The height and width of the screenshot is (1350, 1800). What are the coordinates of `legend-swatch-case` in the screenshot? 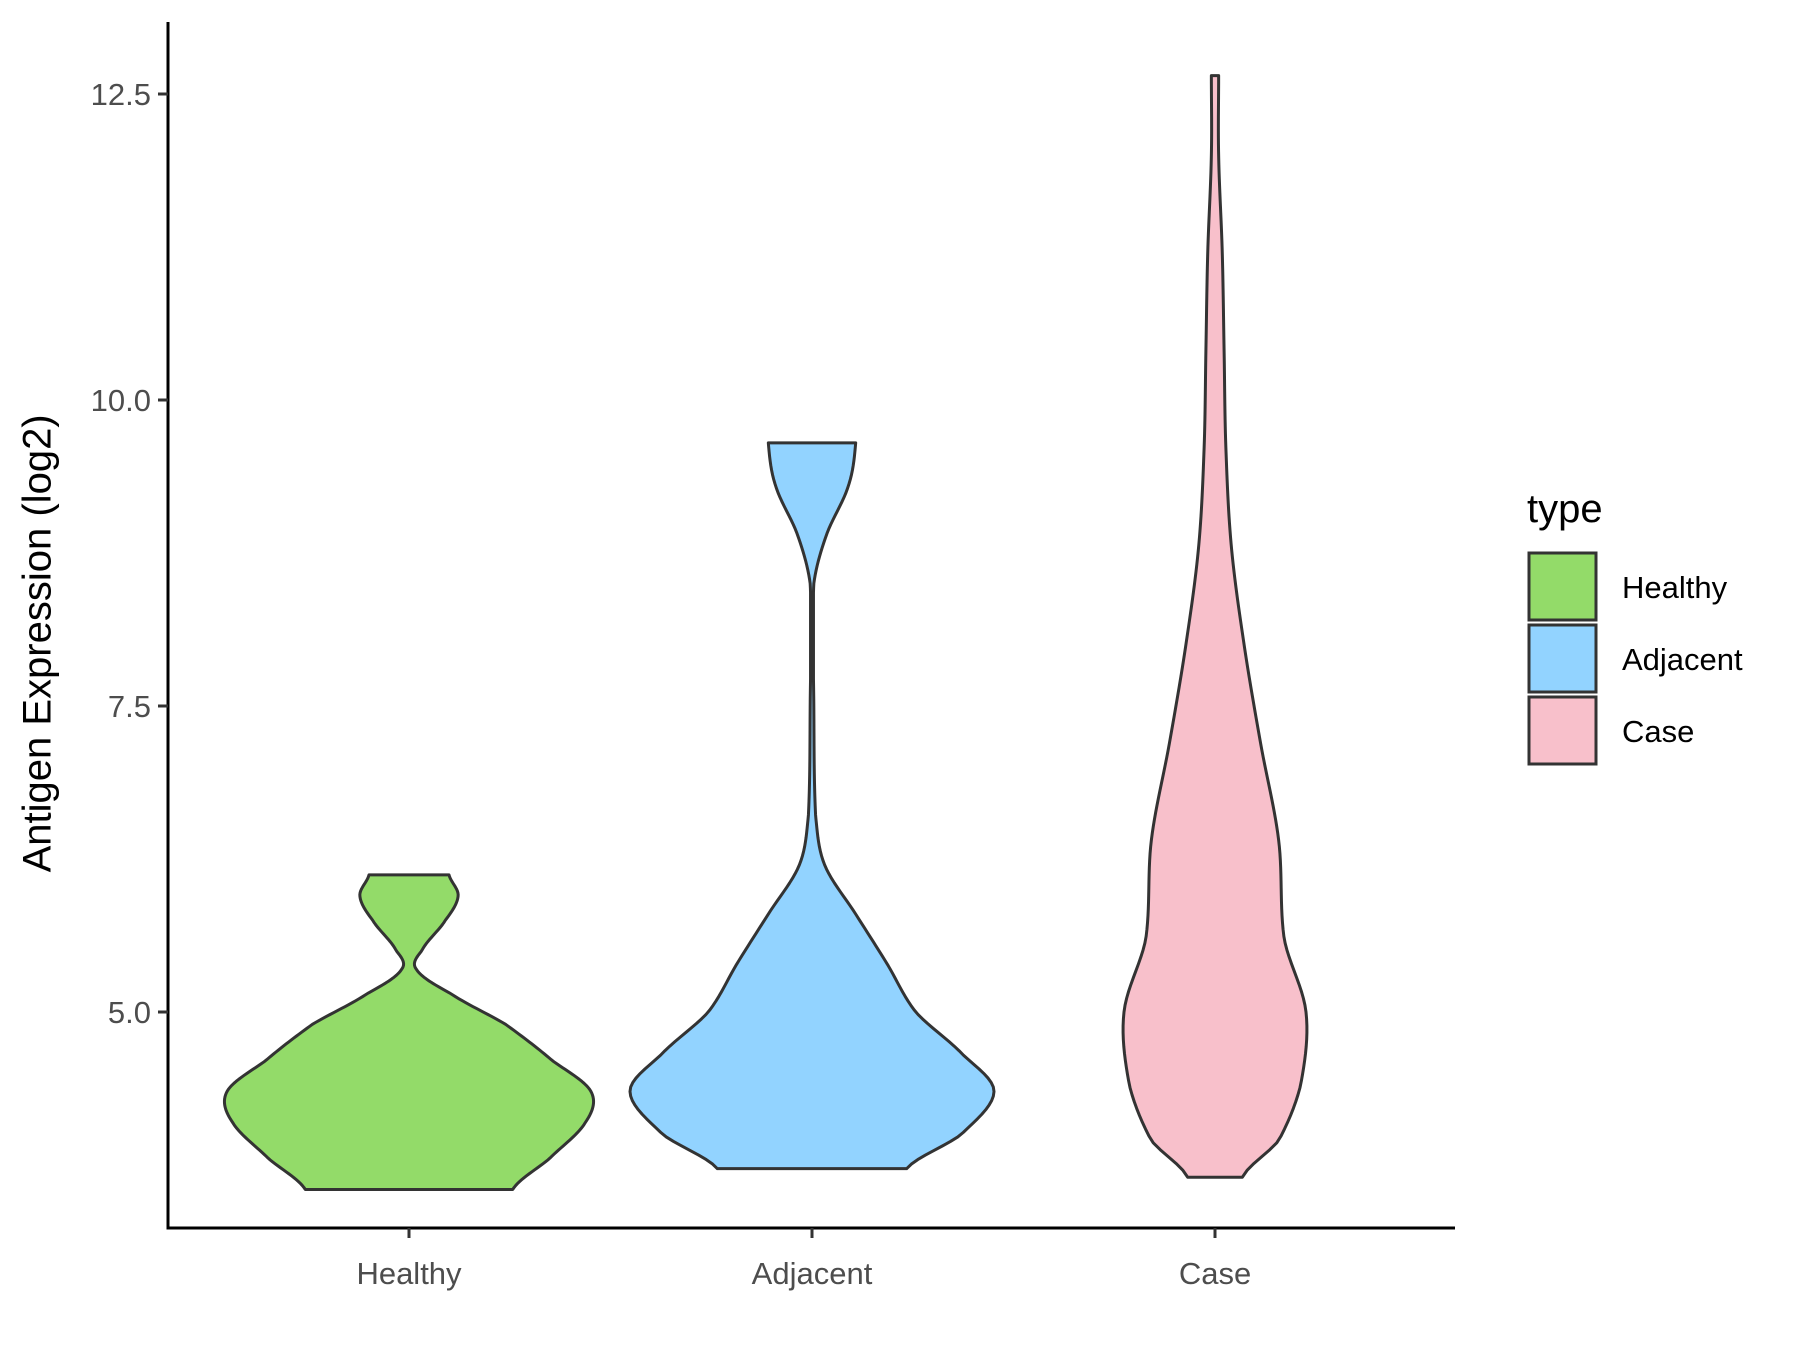 It's located at (1562, 730).